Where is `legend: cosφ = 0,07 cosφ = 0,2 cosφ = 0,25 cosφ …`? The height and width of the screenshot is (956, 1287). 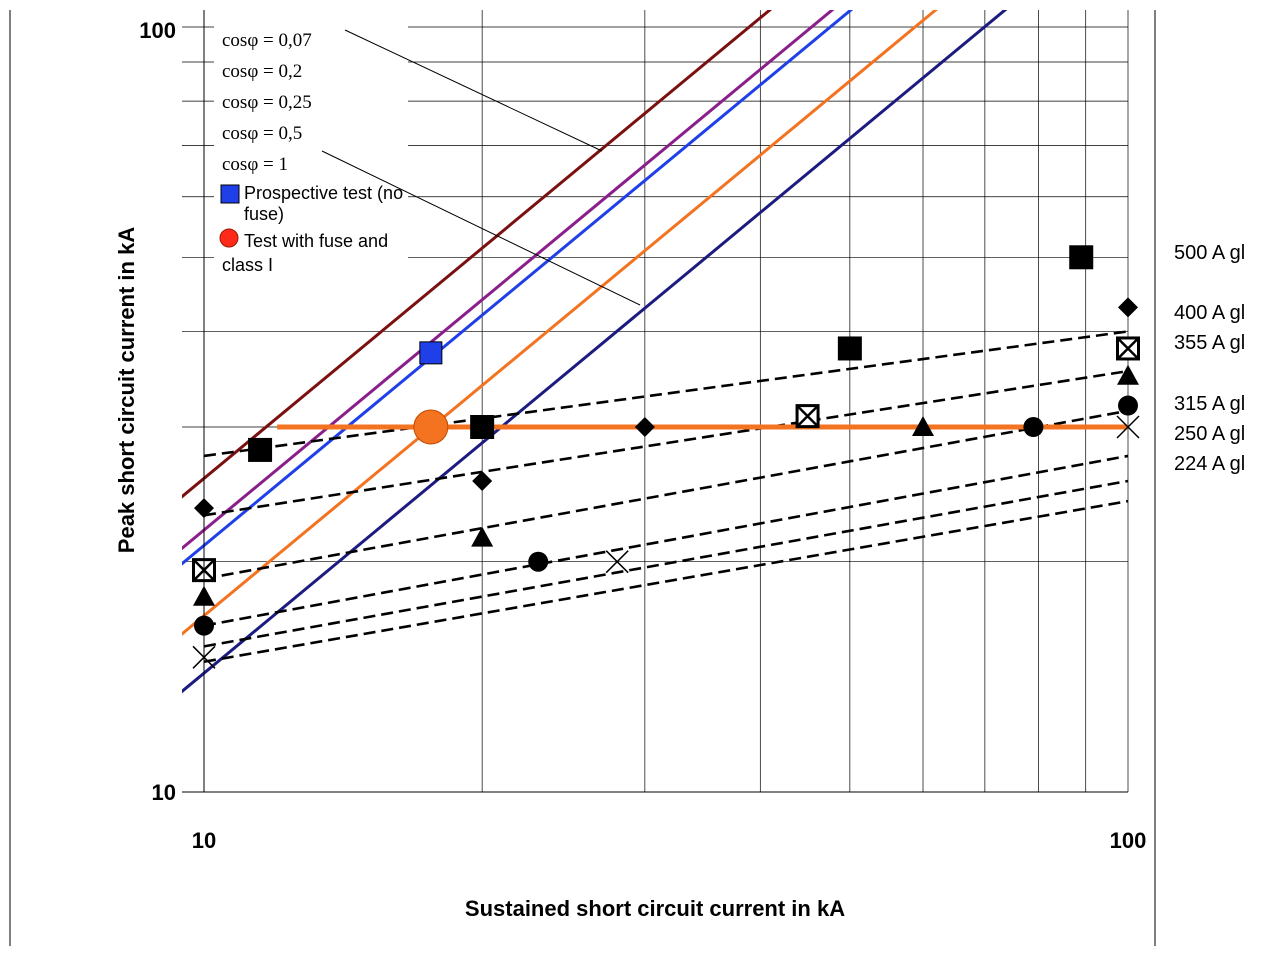 legend: cosφ = 0,07 cosφ = 0,2 cosφ = 0,25 cosφ … is located at coordinates (427, 161).